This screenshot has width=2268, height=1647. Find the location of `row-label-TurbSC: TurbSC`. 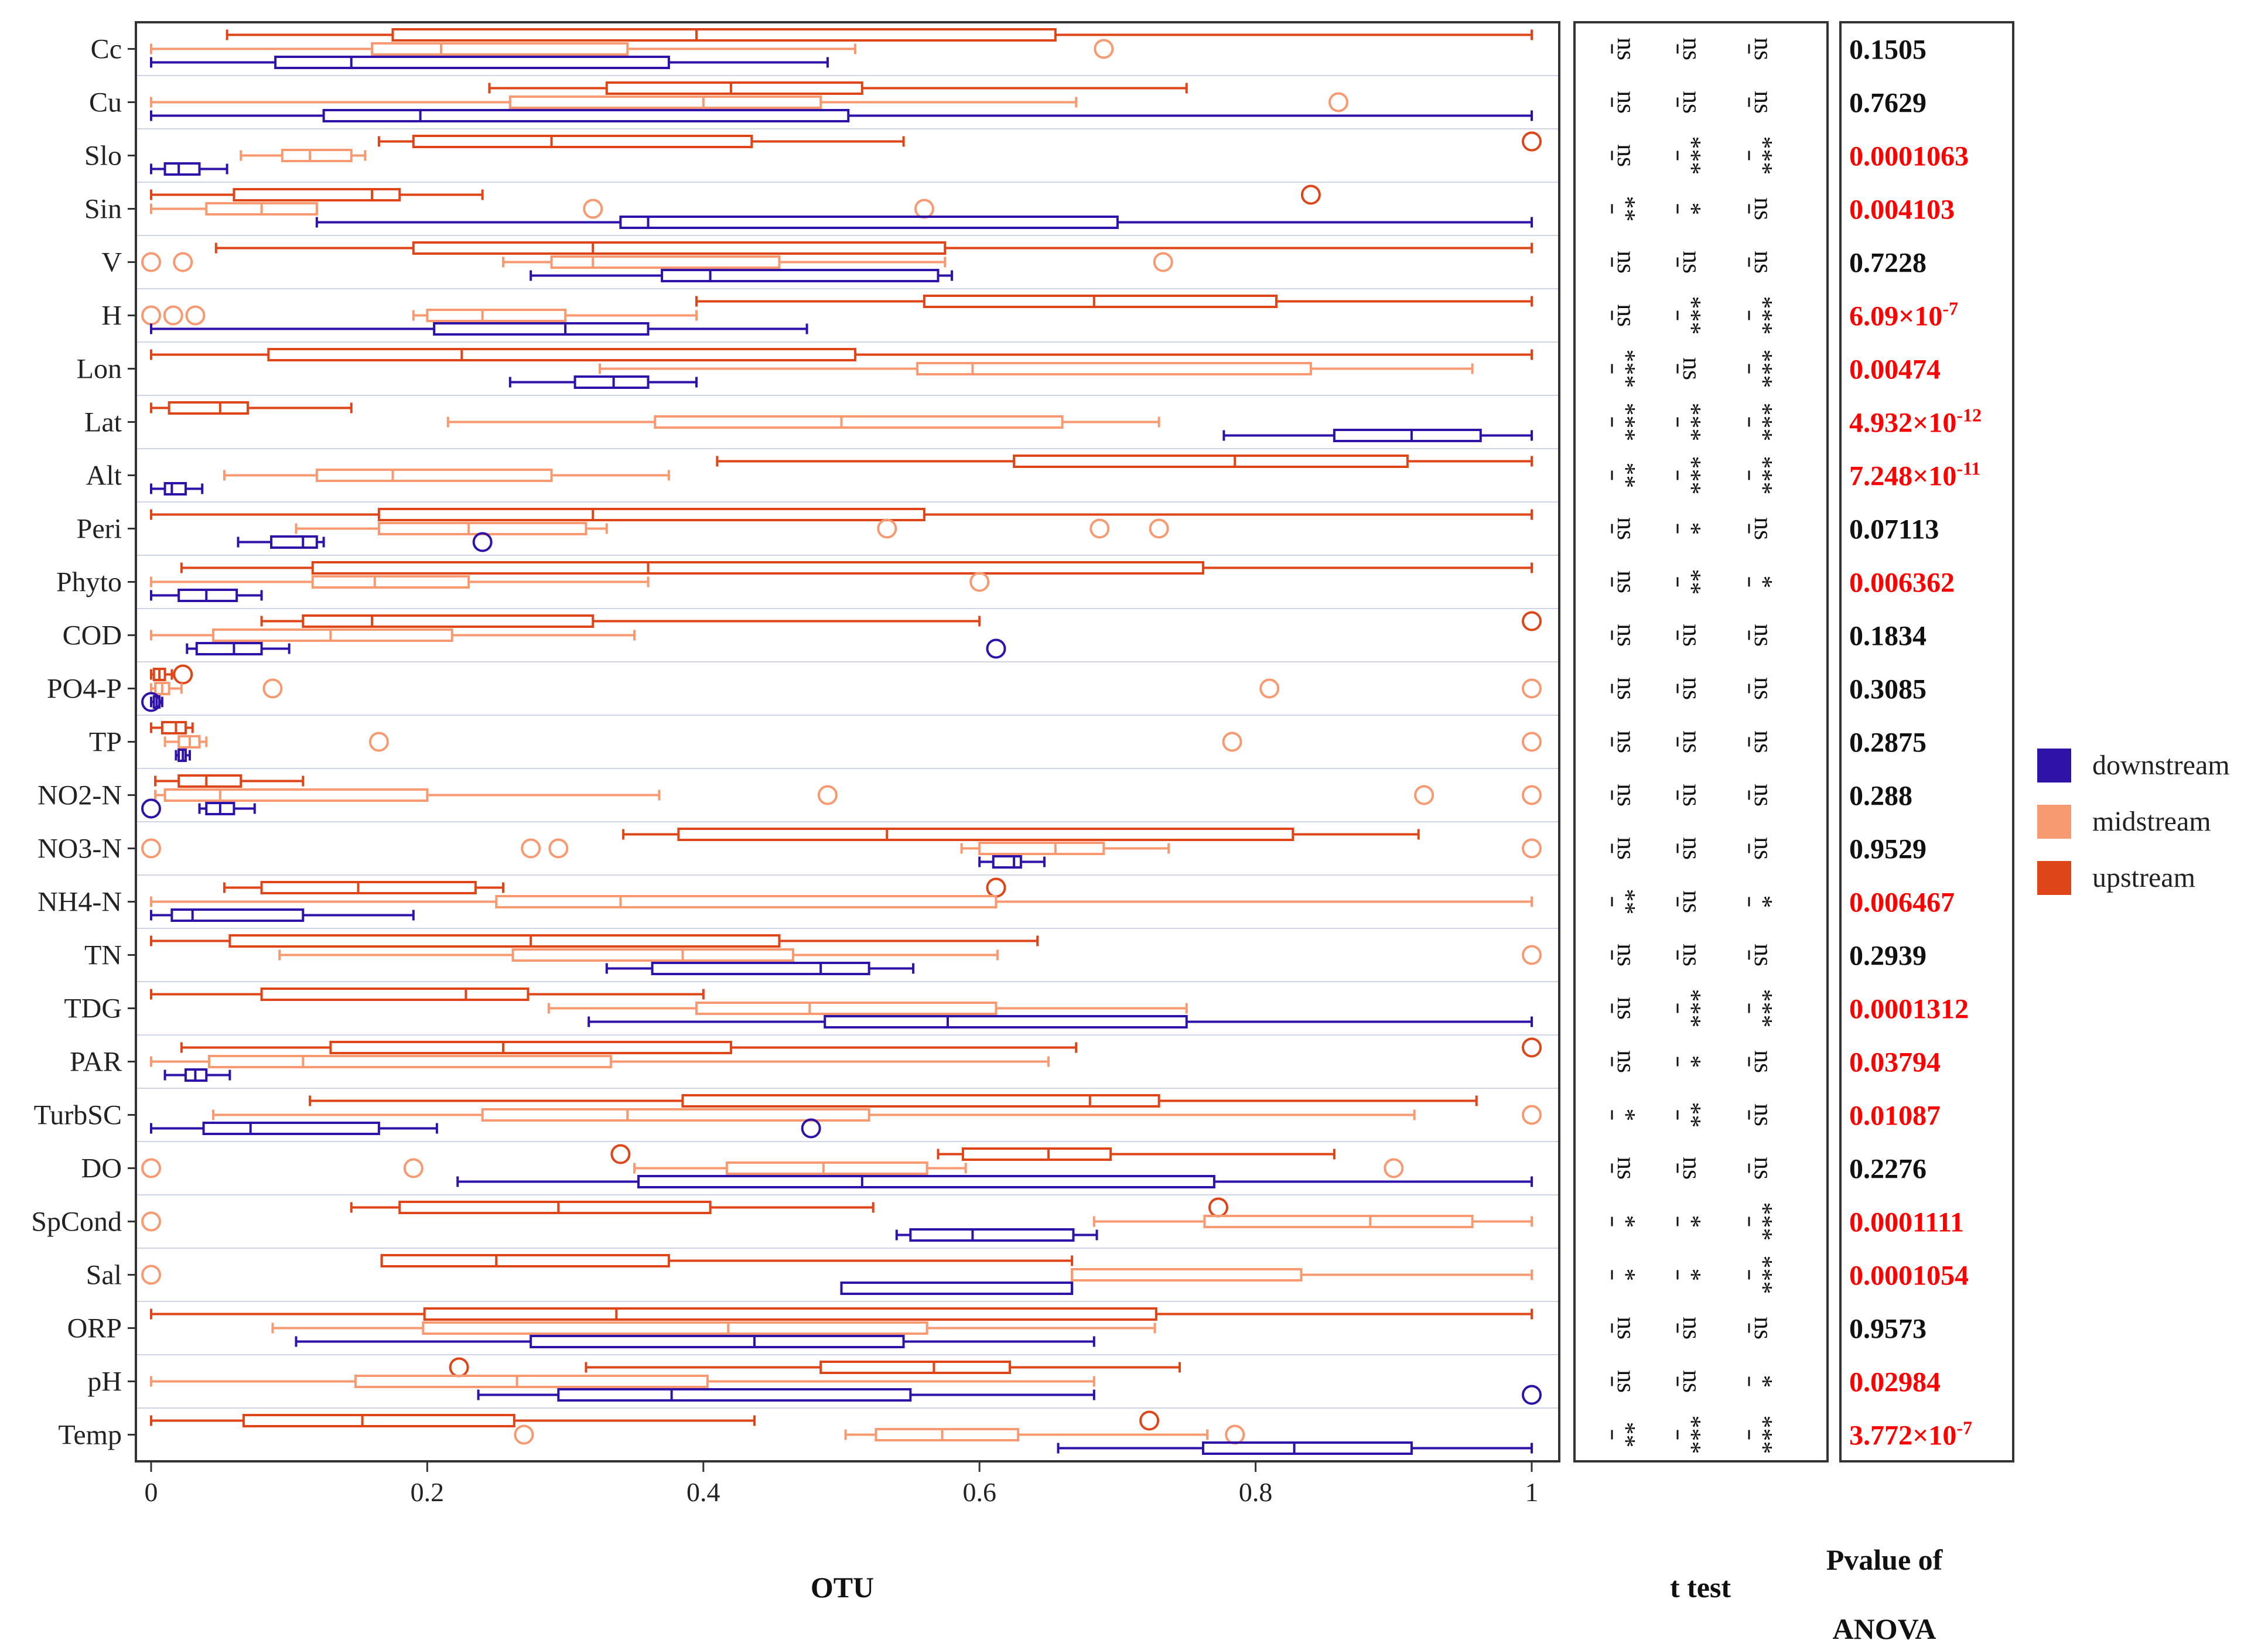

row-label-TurbSC: TurbSC is located at coordinates (78, 1115).